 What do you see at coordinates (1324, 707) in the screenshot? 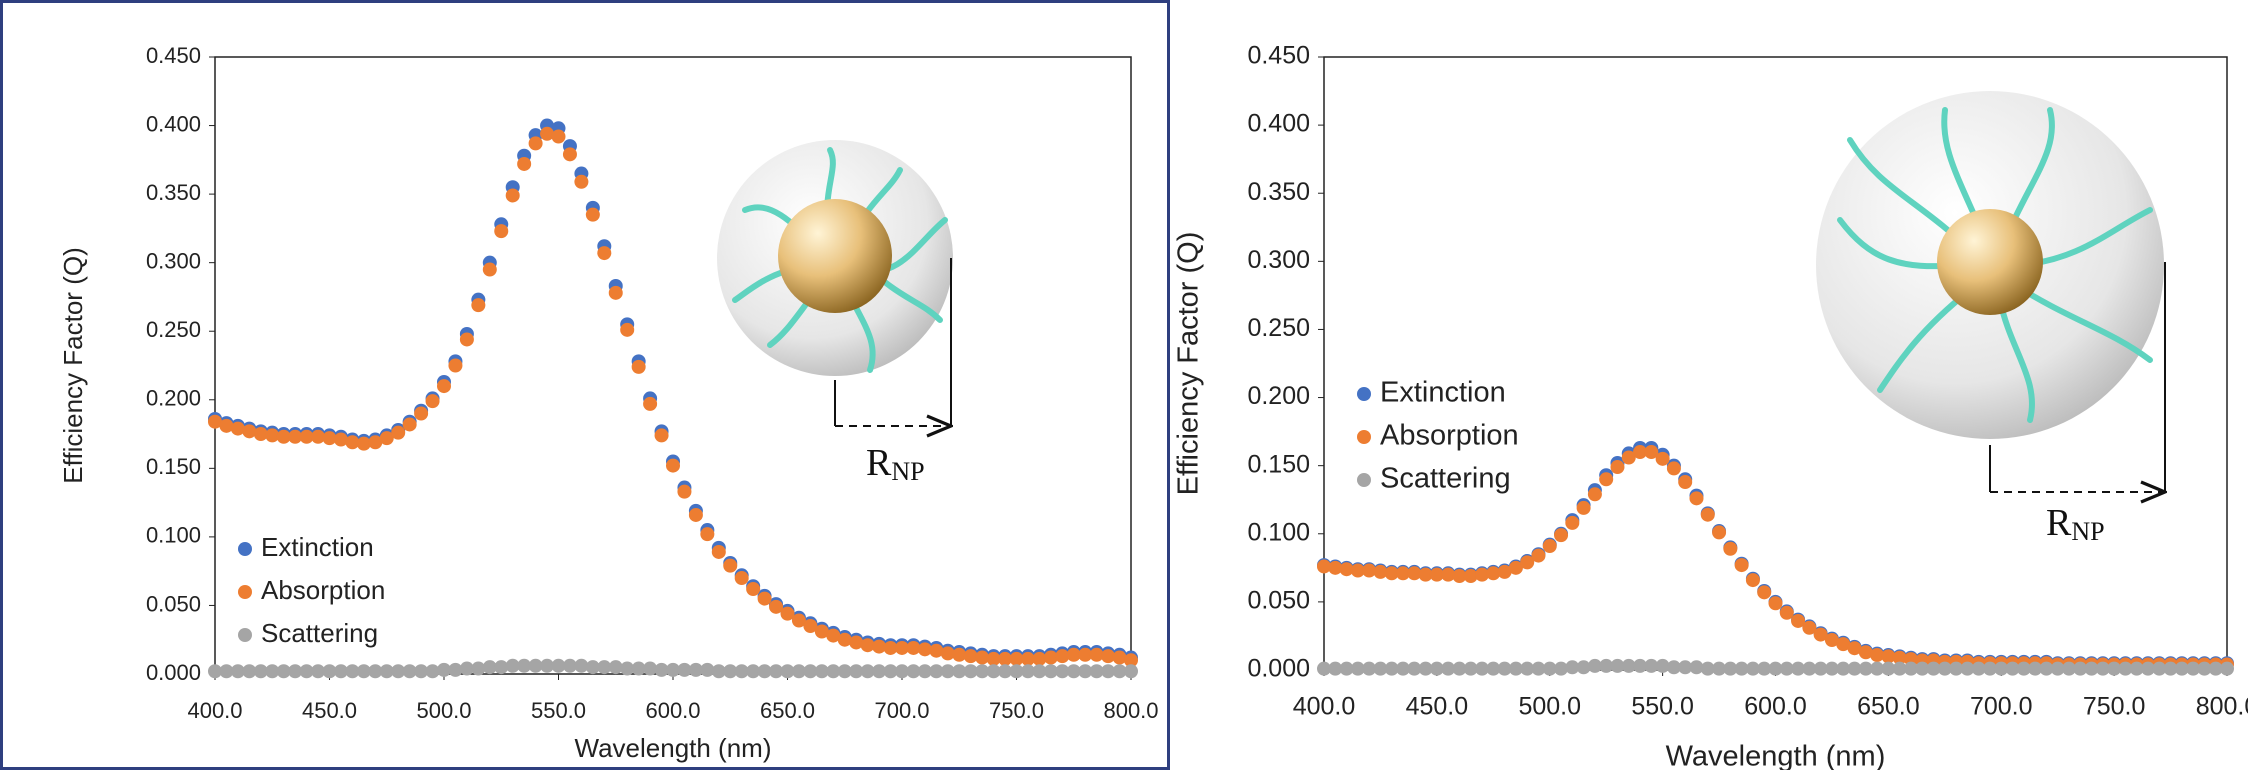
I see `x-tick-label: 400.0` at bounding box center [1324, 707].